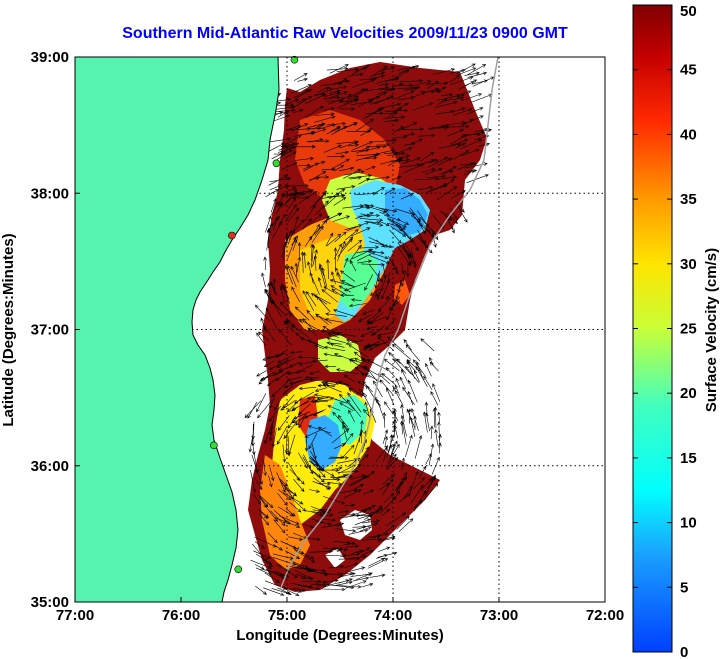  What do you see at coordinates (688, 523) in the screenshot?
I see `colorbar-tick-label: 10` at bounding box center [688, 523].